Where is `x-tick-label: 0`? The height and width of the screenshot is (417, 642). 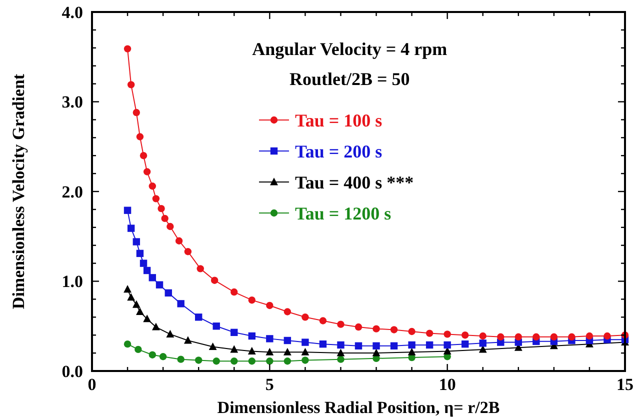 x-tick-label: 0 is located at coordinates (92, 384).